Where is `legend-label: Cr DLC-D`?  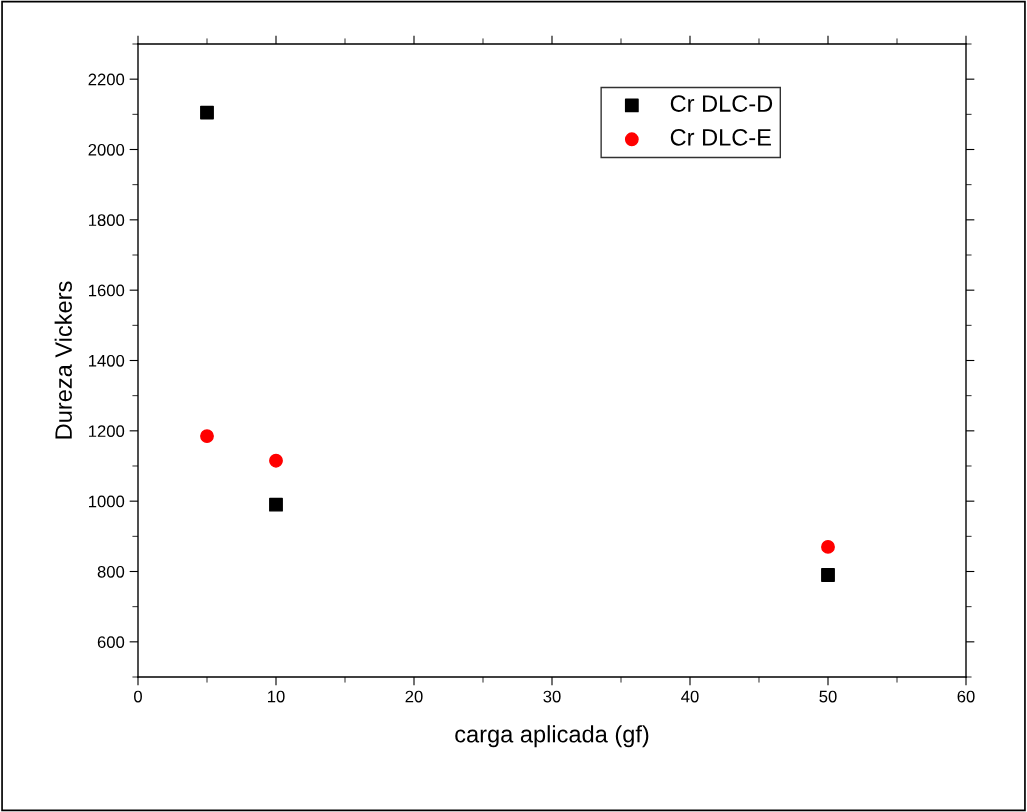
legend-label: Cr DLC-D is located at coordinates (721, 103).